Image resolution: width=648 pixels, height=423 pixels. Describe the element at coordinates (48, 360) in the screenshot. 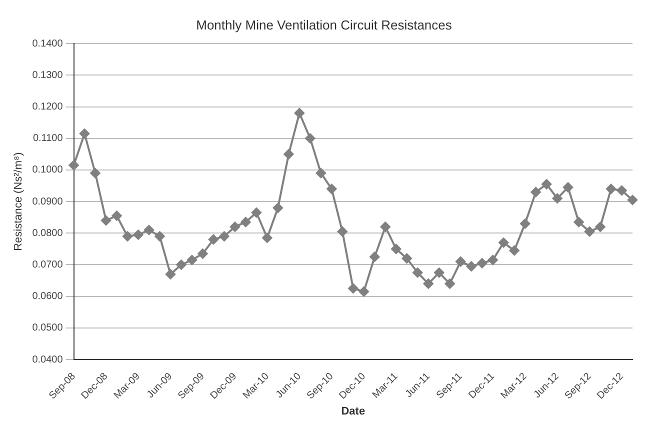

I see `y-tick-label: 0.0400` at that location.